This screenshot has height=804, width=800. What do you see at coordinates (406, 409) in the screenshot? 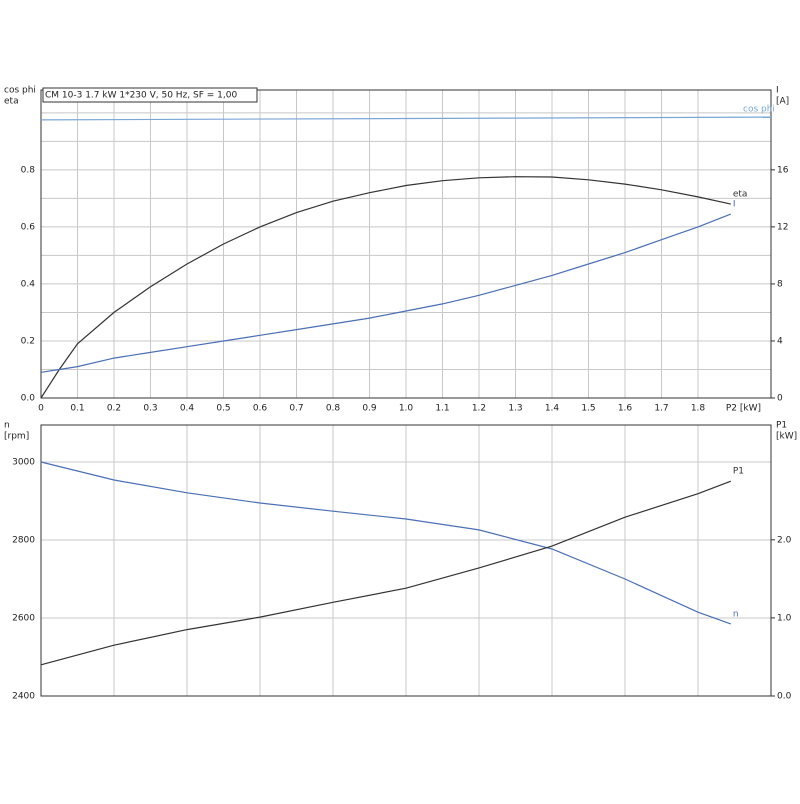
I see `x-tick-label: 1.0` at bounding box center [406, 409].